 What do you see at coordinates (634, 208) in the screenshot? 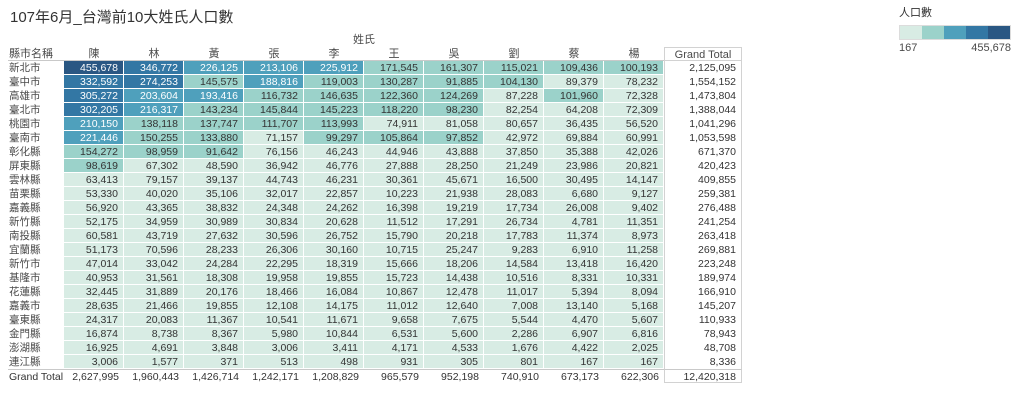
I see `value-cell: 9,402` at bounding box center [634, 208].